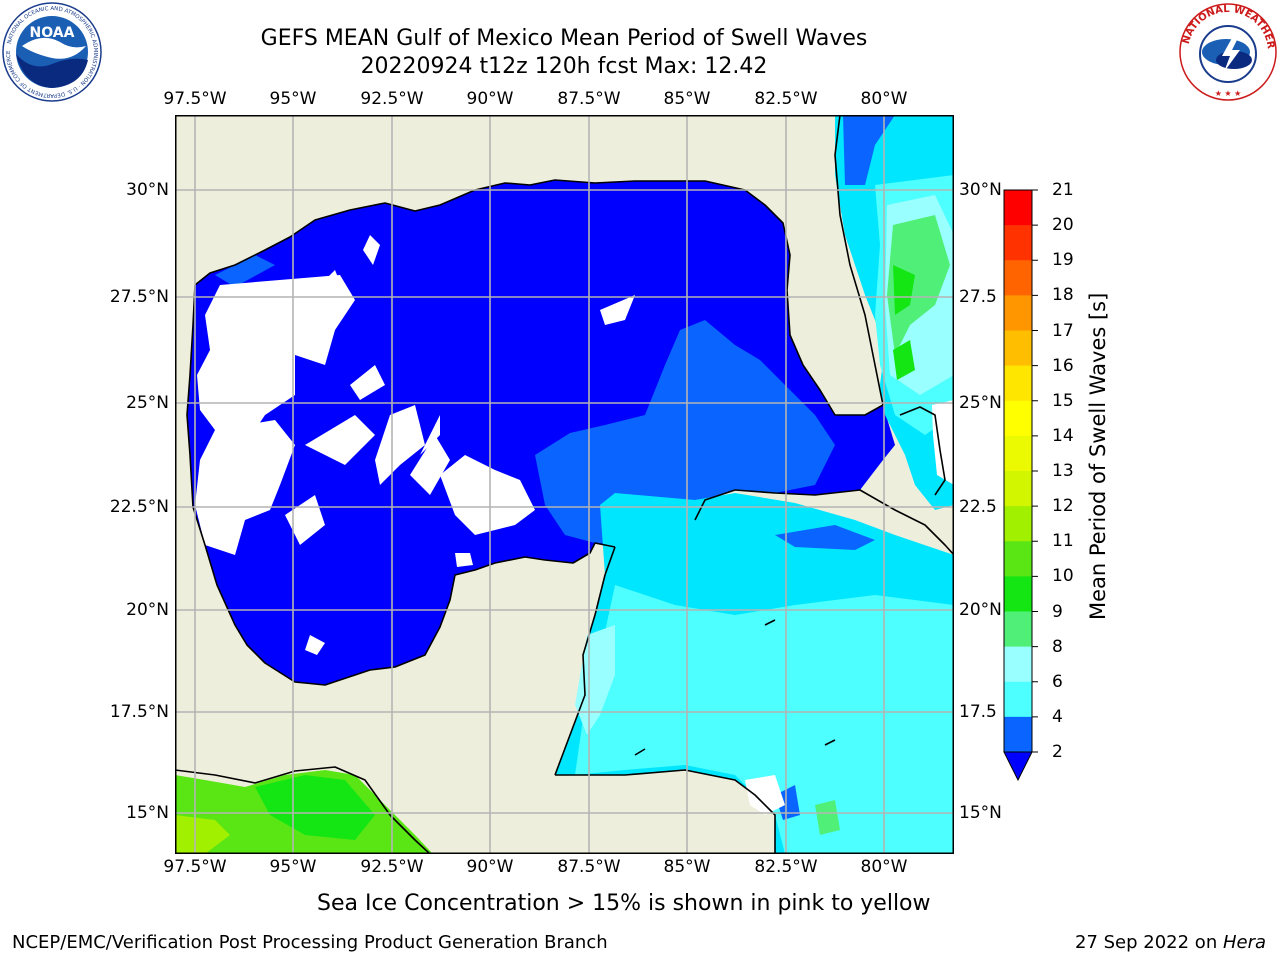 The image size is (1280, 960). I want to click on swell-9-10-caribbean, so click(827, 817).